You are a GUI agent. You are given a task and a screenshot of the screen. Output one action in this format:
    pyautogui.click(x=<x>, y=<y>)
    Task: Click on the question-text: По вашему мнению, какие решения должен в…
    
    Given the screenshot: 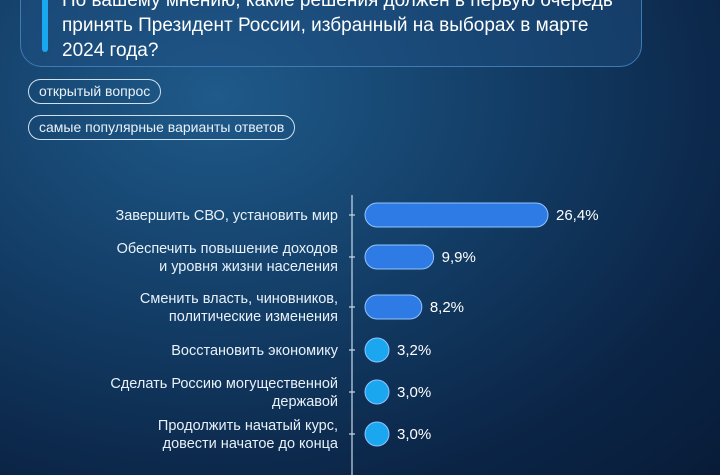 What is the action you would take?
    pyautogui.click(x=342, y=31)
    